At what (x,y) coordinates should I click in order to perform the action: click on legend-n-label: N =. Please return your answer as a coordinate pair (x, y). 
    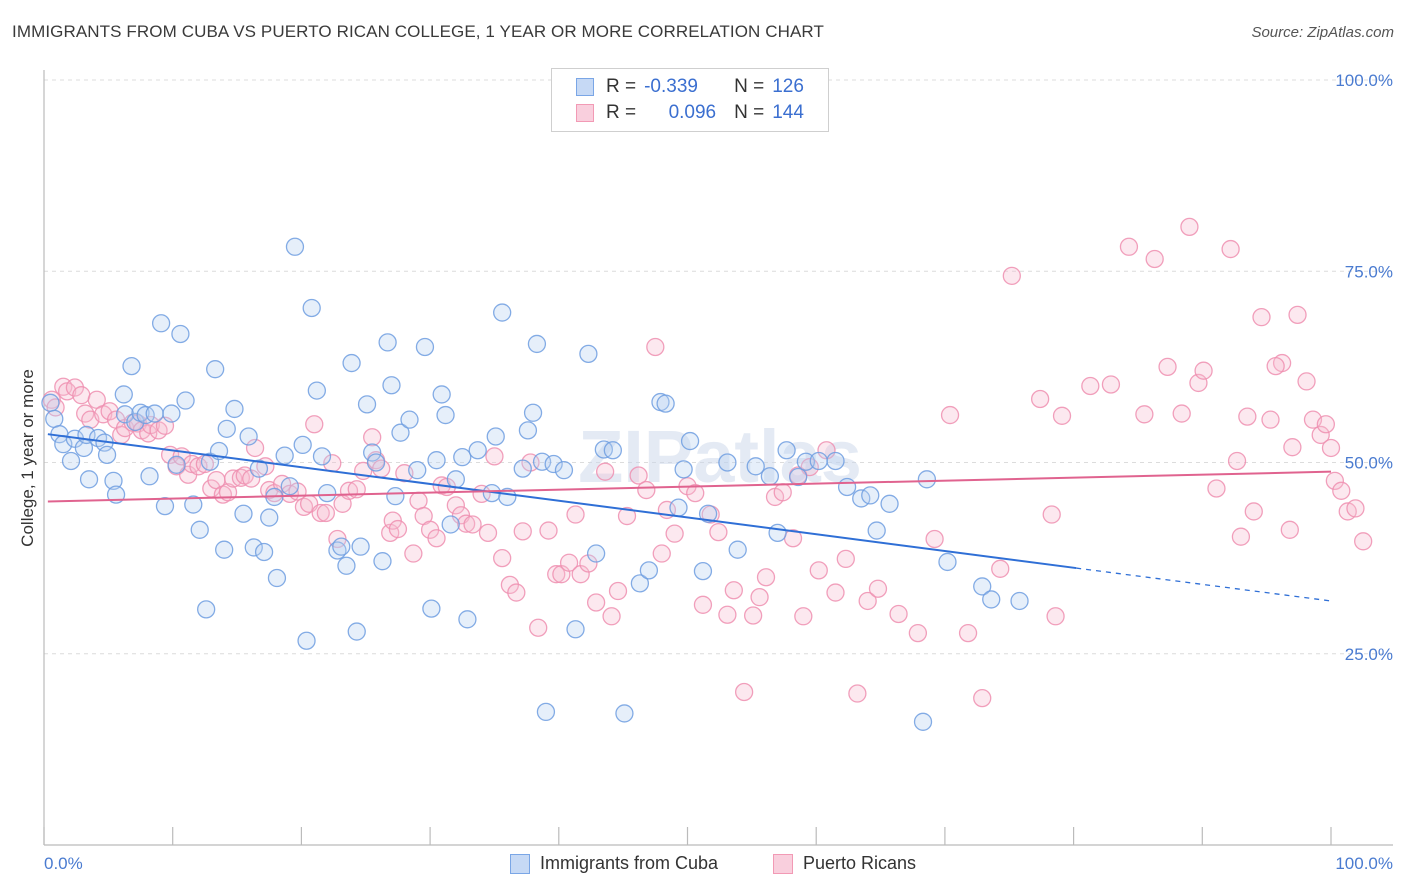
    Looking at the image, I should click on (749, 86).